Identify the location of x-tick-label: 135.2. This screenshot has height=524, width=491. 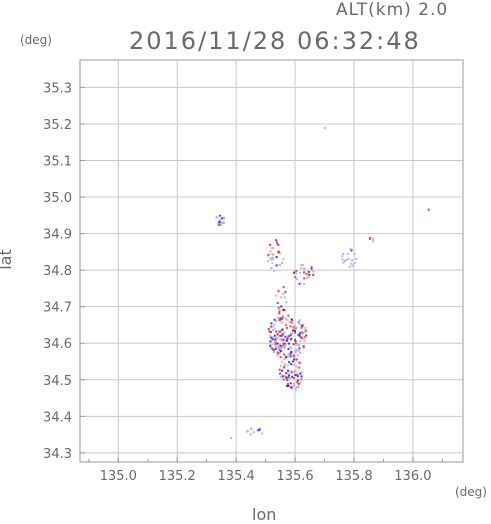
(177, 476).